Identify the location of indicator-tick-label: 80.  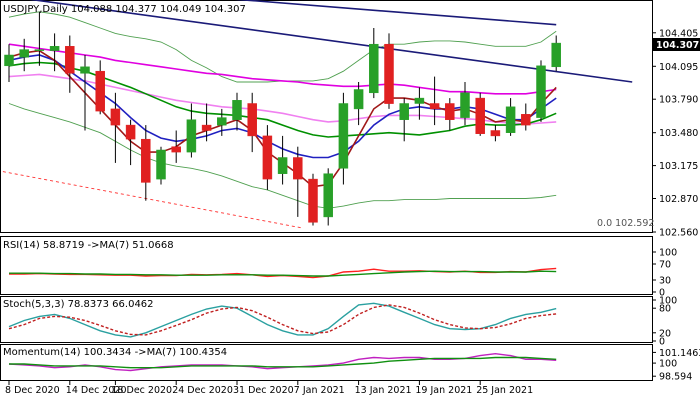
(665, 309).